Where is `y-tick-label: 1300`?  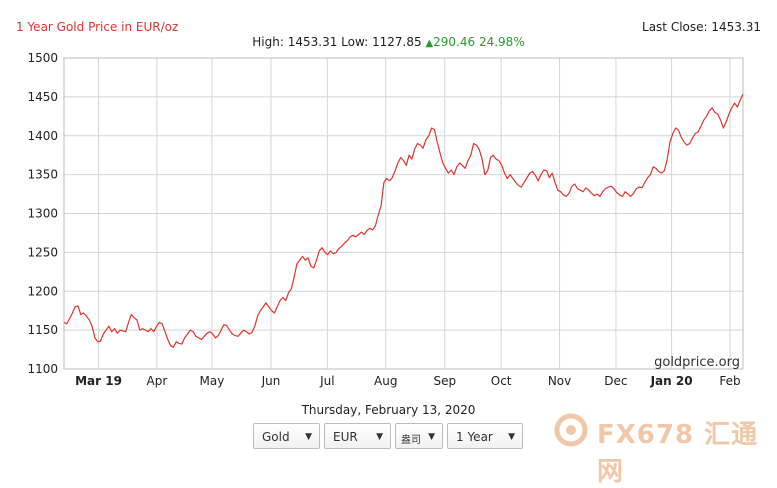
y-tick-label: 1300 is located at coordinates (42, 214).